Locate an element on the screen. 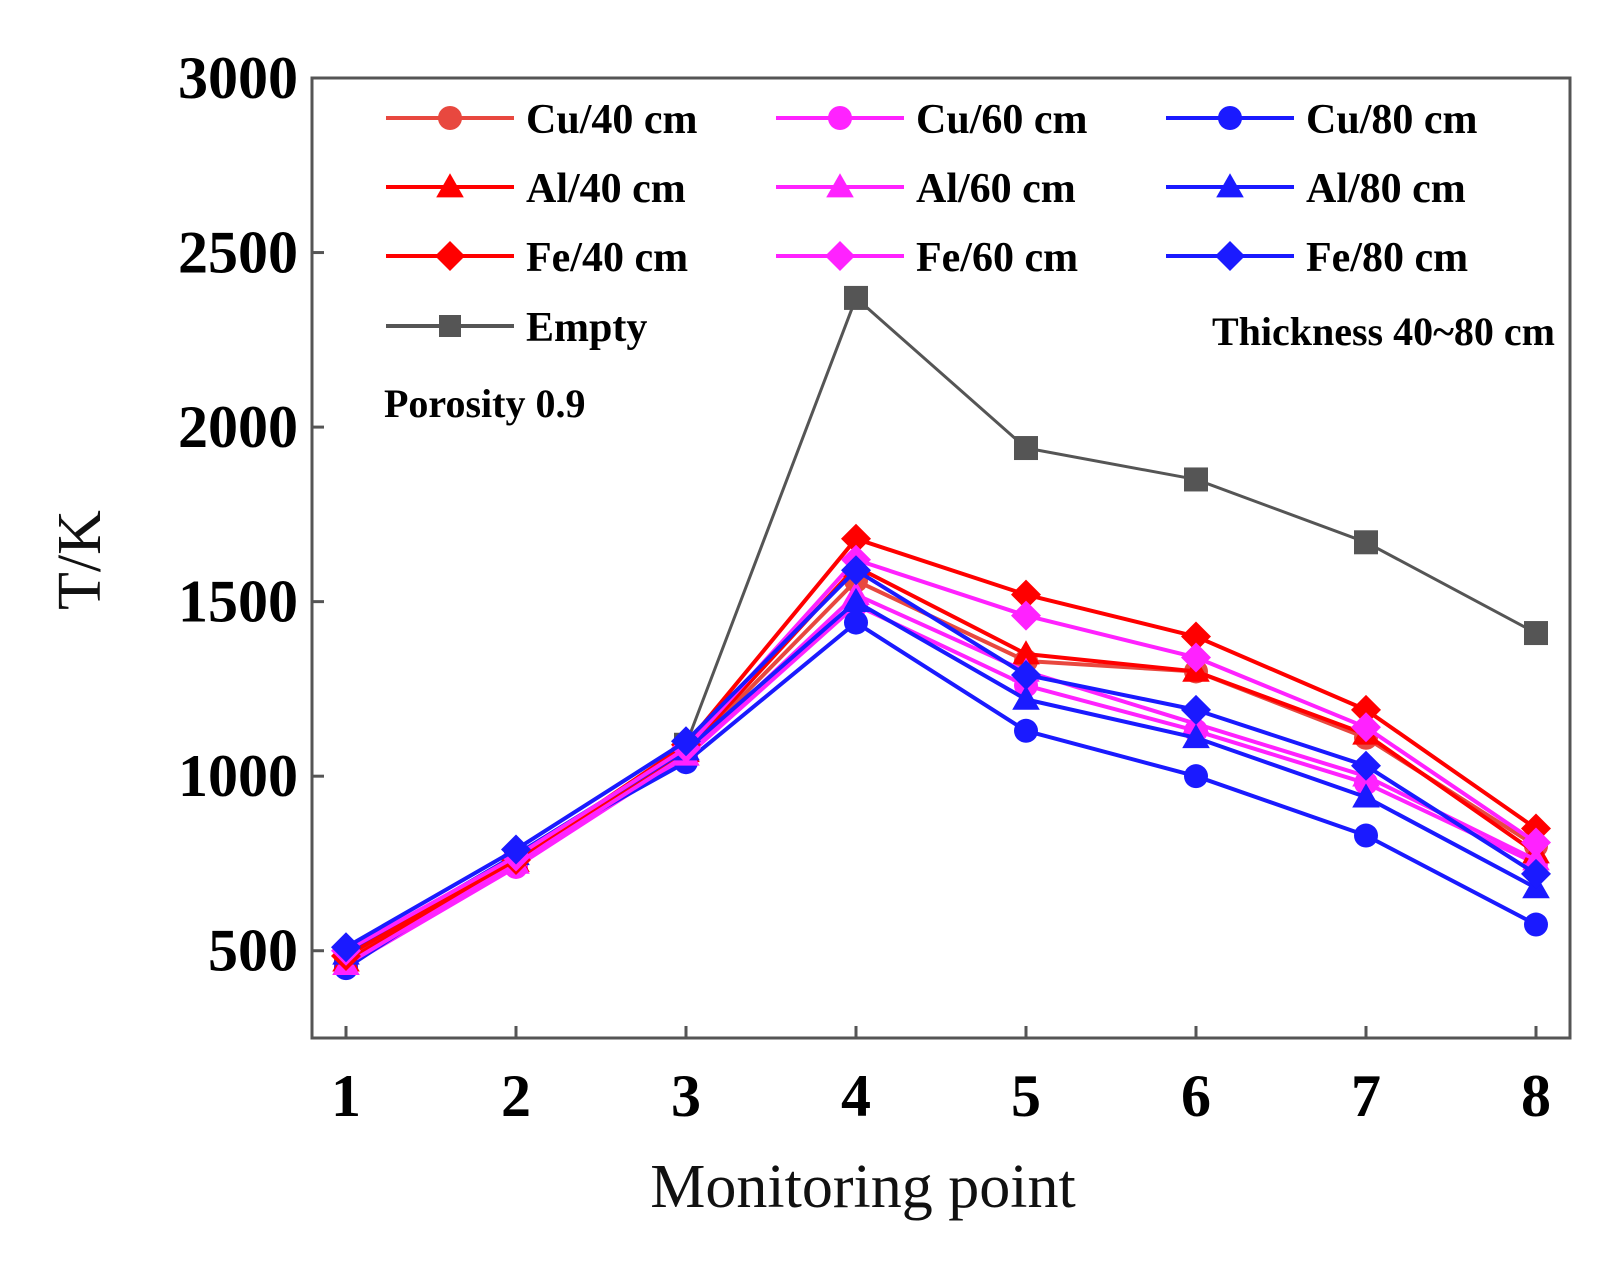  legend-label: Cu/60 cm is located at coordinates (1002, 120).